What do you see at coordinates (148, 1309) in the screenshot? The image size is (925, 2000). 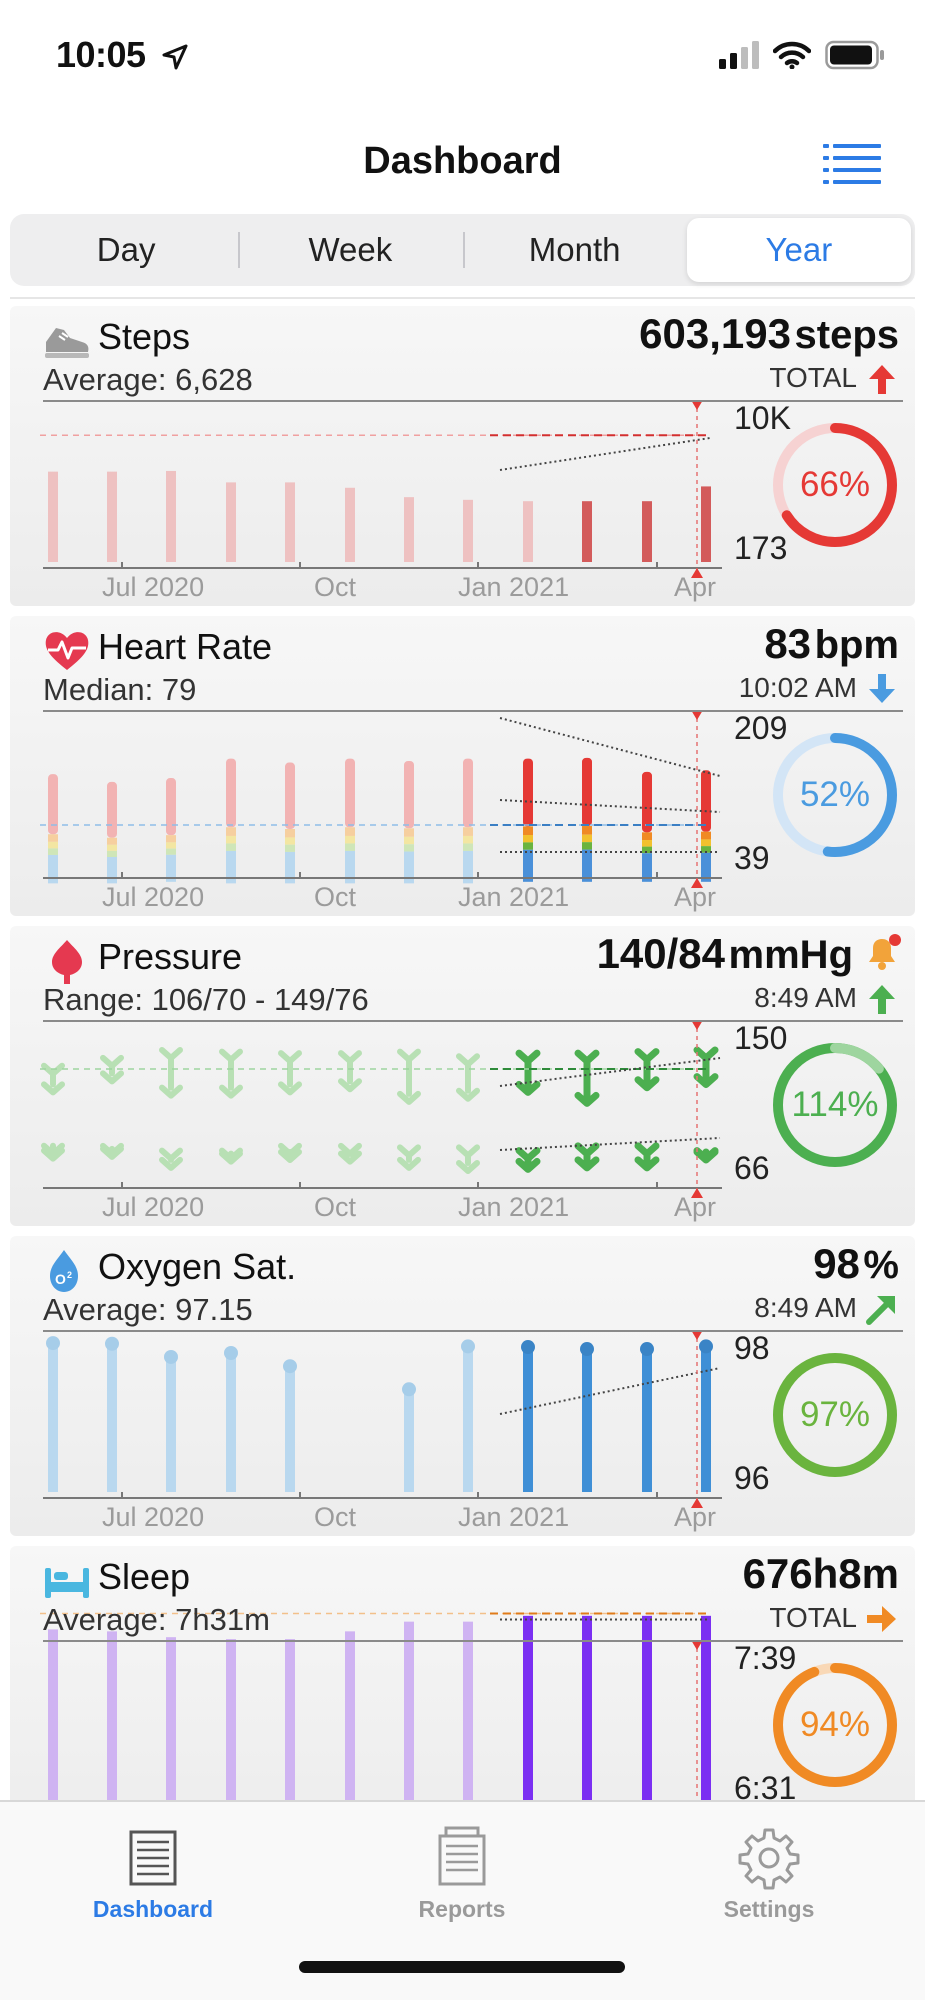 I see `card-subtitle: Average: 97.15` at bounding box center [148, 1309].